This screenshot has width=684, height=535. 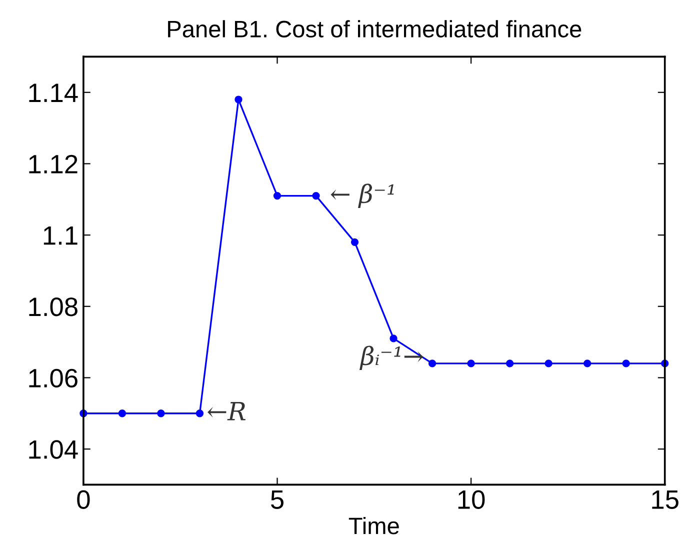 I want to click on annotation: ←R, so click(x=227, y=411).